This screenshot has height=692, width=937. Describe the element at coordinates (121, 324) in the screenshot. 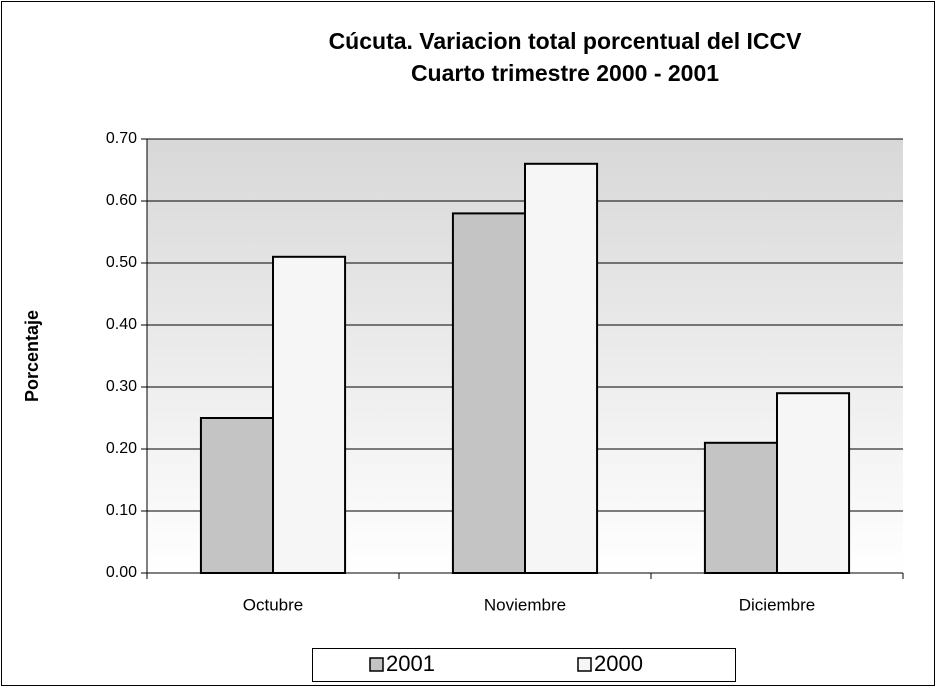

I see `y-tick-label: 0.40` at that location.